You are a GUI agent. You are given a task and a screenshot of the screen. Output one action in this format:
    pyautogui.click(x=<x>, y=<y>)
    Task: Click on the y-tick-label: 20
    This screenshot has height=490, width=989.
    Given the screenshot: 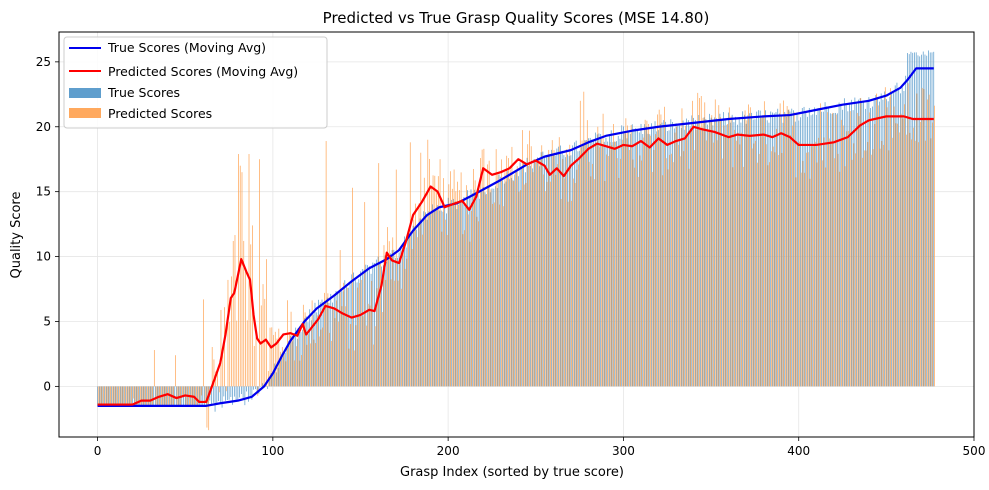 What is the action you would take?
    pyautogui.click(x=43, y=127)
    